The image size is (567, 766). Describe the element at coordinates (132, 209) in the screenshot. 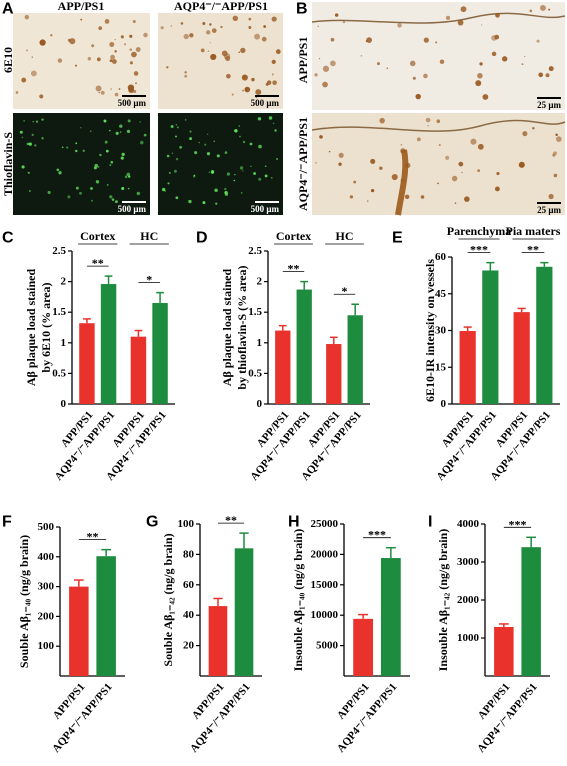

I see `scale-label: 500 μm` at that location.